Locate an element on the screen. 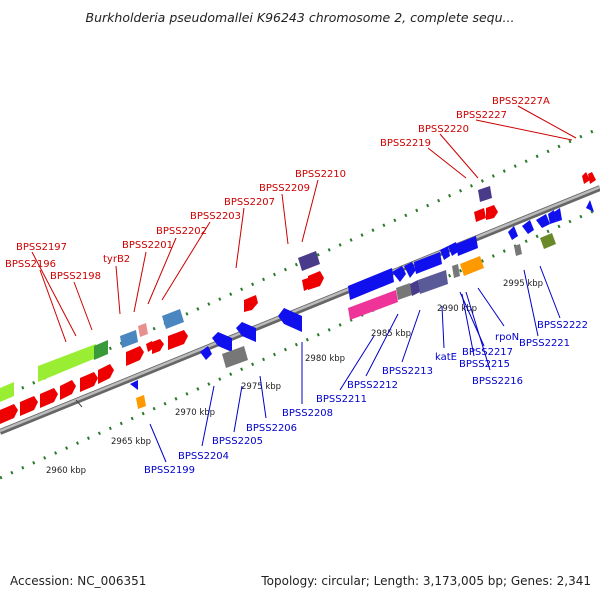 Image resolution: width=600 pixels, height=600 pixels. gene-label: BPSS2215 is located at coordinates (484, 364).